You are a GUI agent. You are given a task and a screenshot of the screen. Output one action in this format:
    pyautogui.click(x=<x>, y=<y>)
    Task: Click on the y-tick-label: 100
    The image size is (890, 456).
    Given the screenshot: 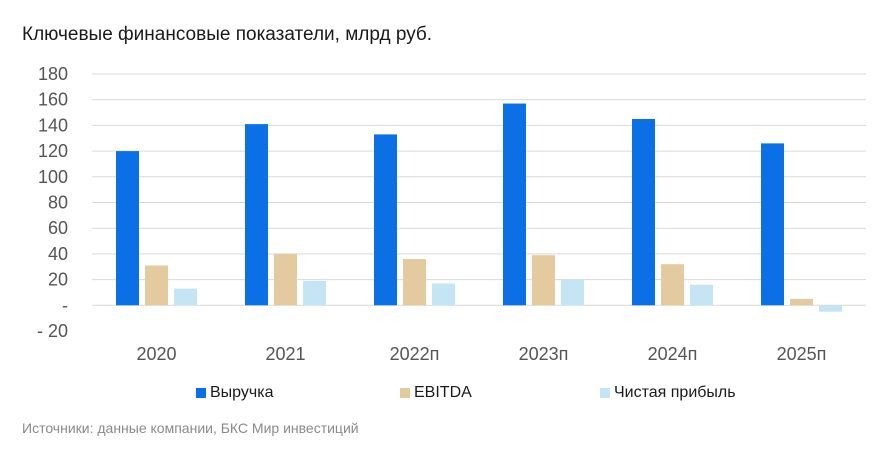 What is the action you would take?
    pyautogui.click(x=53, y=177)
    